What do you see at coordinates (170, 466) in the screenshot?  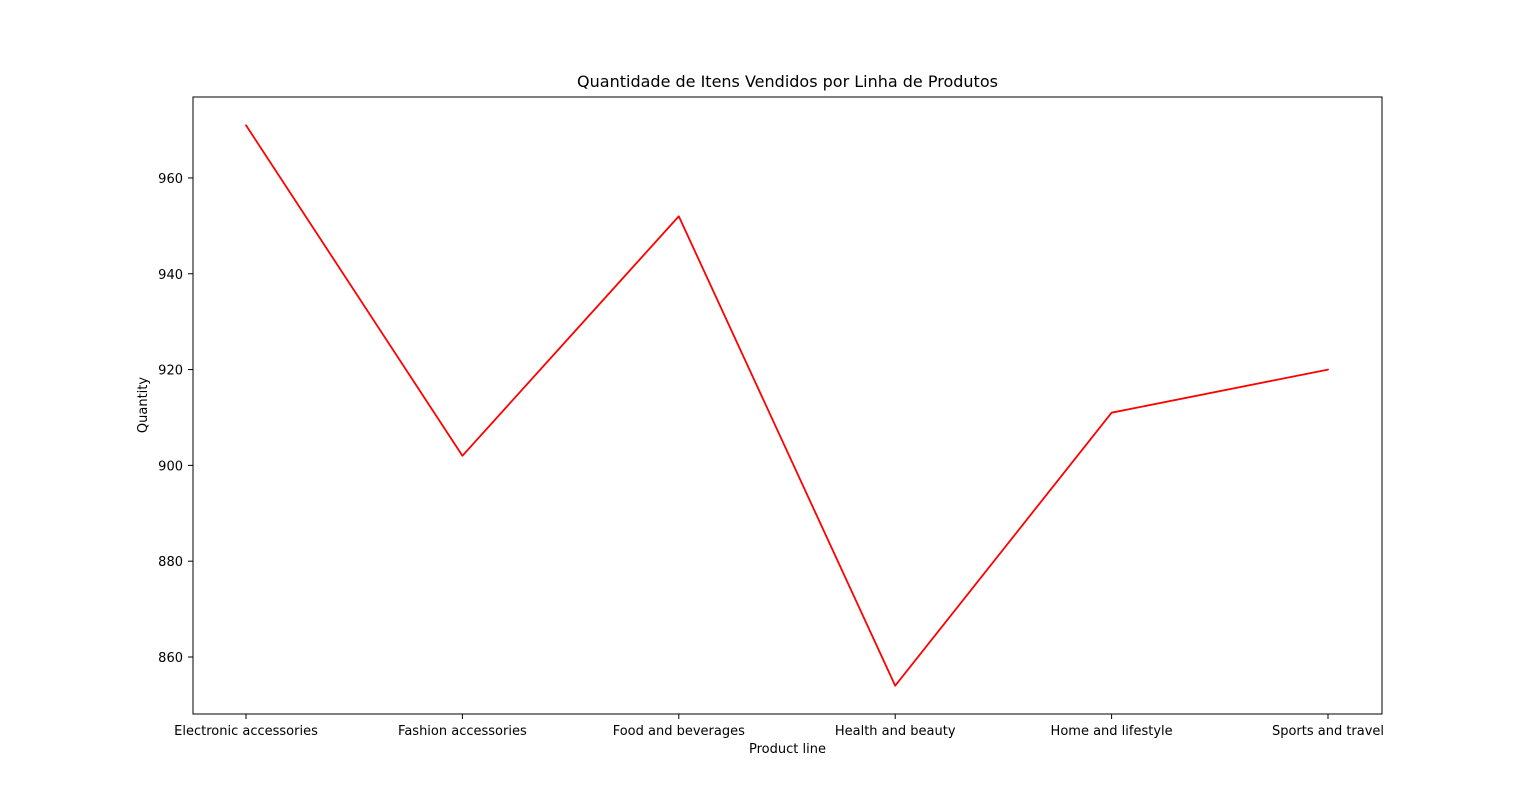 I see `y-tick-label: 900` at bounding box center [170, 466].